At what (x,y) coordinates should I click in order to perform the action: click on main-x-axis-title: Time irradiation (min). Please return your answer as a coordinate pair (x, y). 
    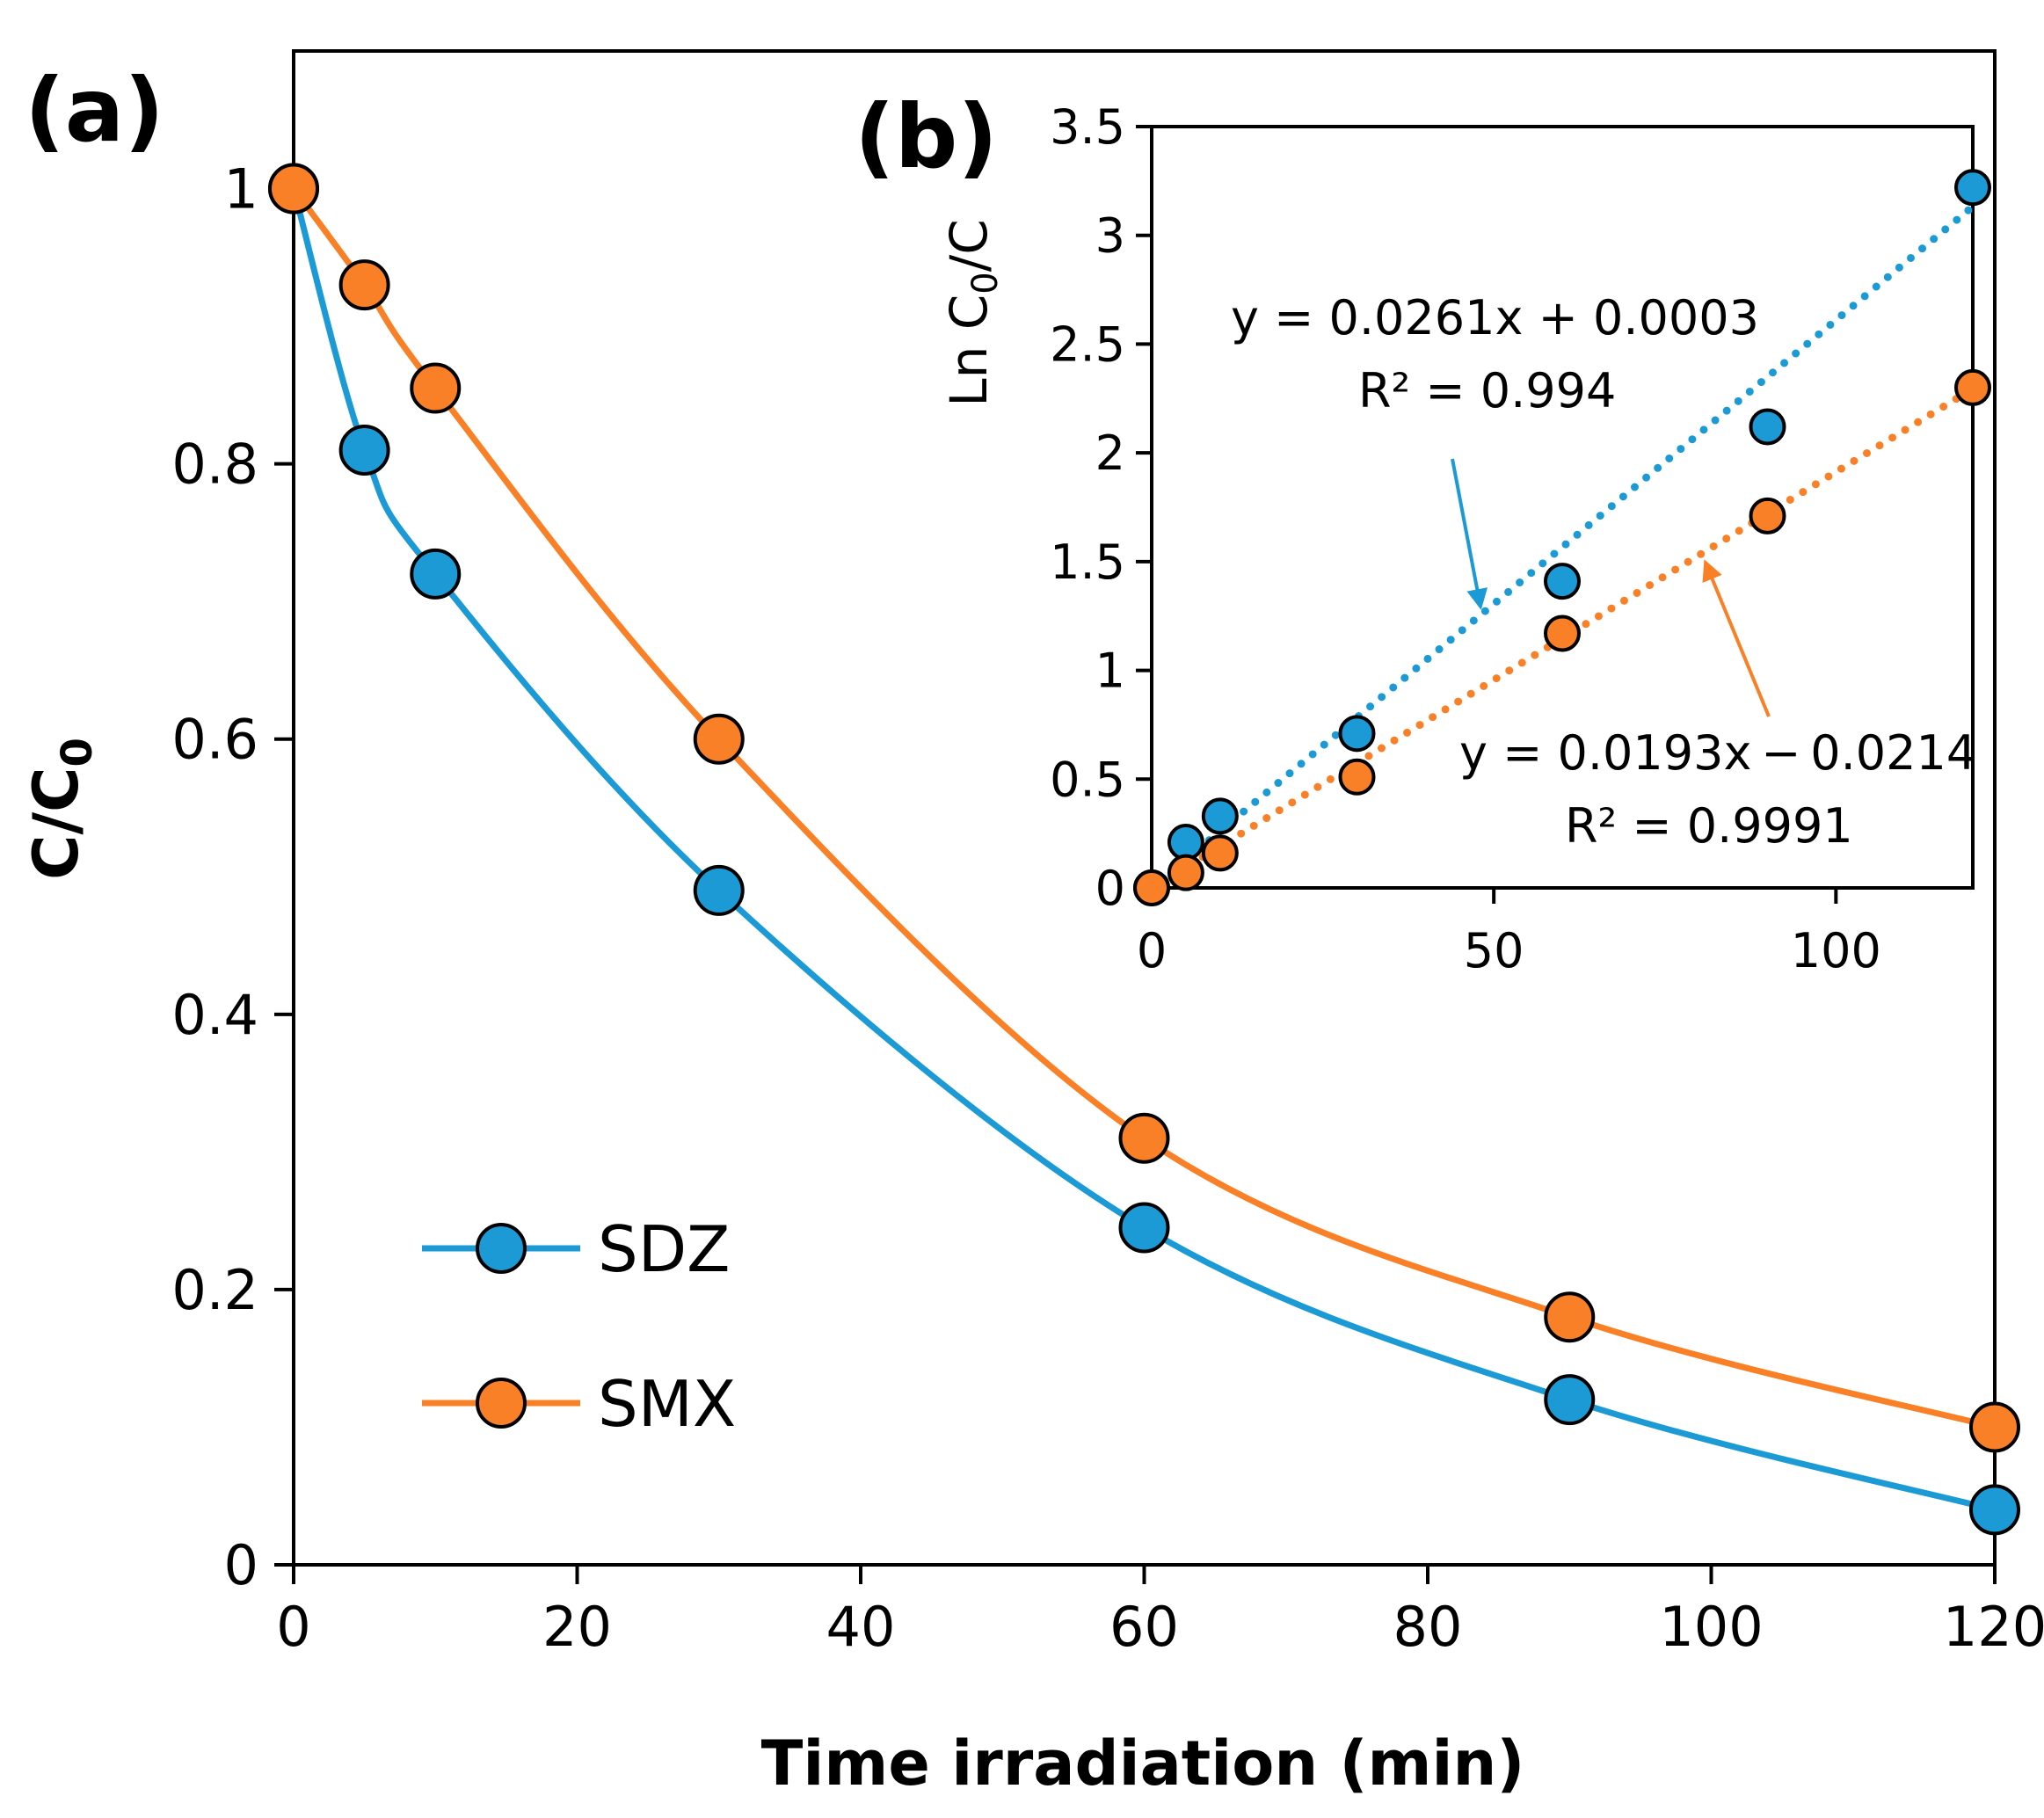
    Looking at the image, I should click on (1143, 1763).